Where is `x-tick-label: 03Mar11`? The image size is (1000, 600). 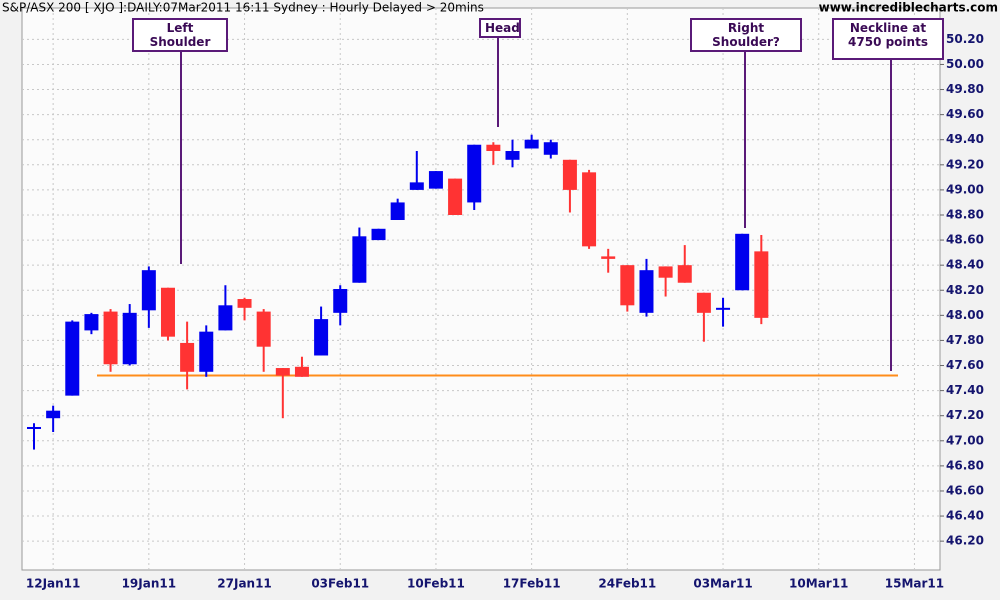
x-tick-label: 03Mar11 is located at coordinates (722, 584).